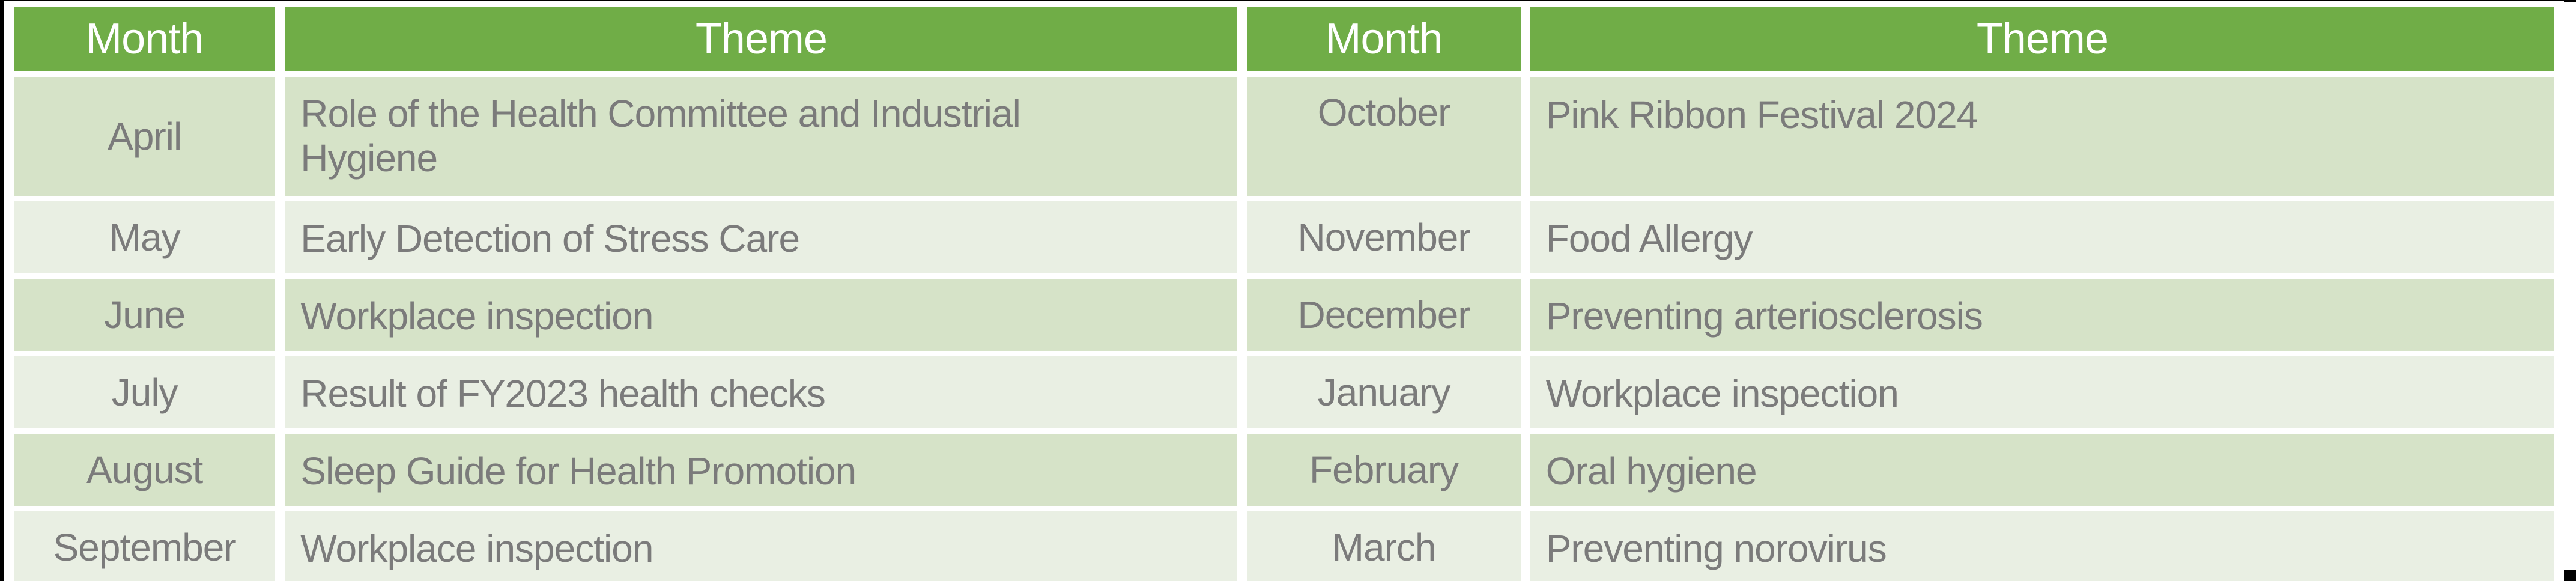 This screenshot has height=581, width=2576. Describe the element at coordinates (2042, 470) in the screenshot. I see `theme-cell: Oral hygiene` at that location.